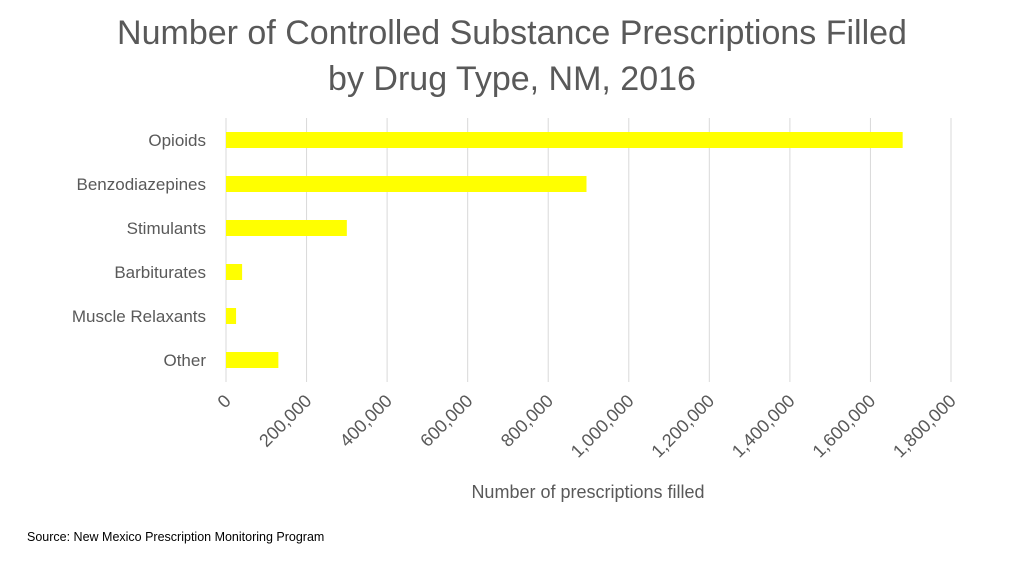 Image resolution: width=1024 pixels, height=576 pixels. Describe the element at coordinates (446, 421) in the screenshot. I see `x-tick-label: 600,000` at that location.